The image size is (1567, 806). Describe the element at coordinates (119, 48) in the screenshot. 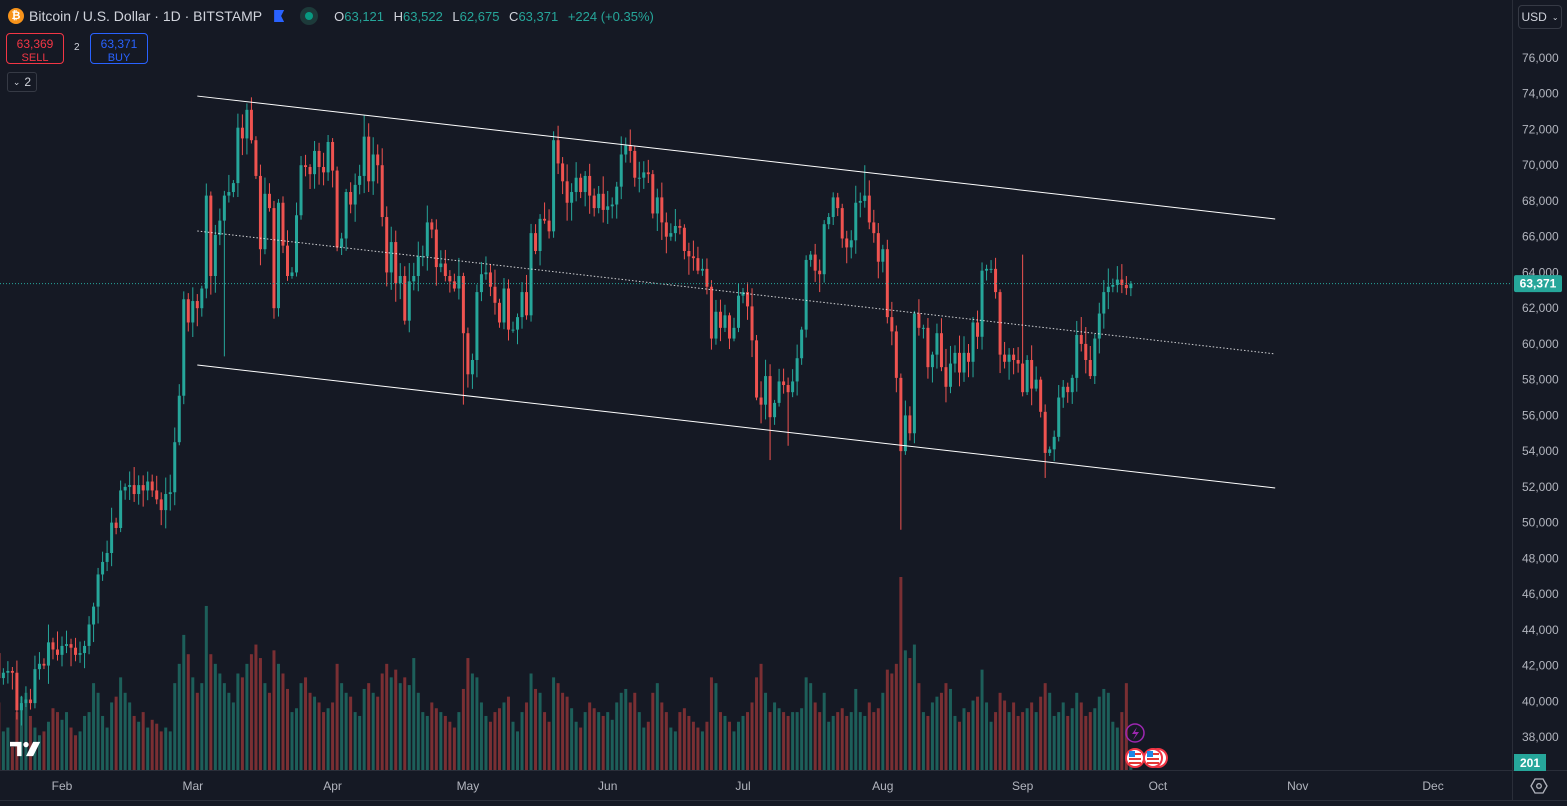

I see `buy-button: 63,371 BUY` at that location.